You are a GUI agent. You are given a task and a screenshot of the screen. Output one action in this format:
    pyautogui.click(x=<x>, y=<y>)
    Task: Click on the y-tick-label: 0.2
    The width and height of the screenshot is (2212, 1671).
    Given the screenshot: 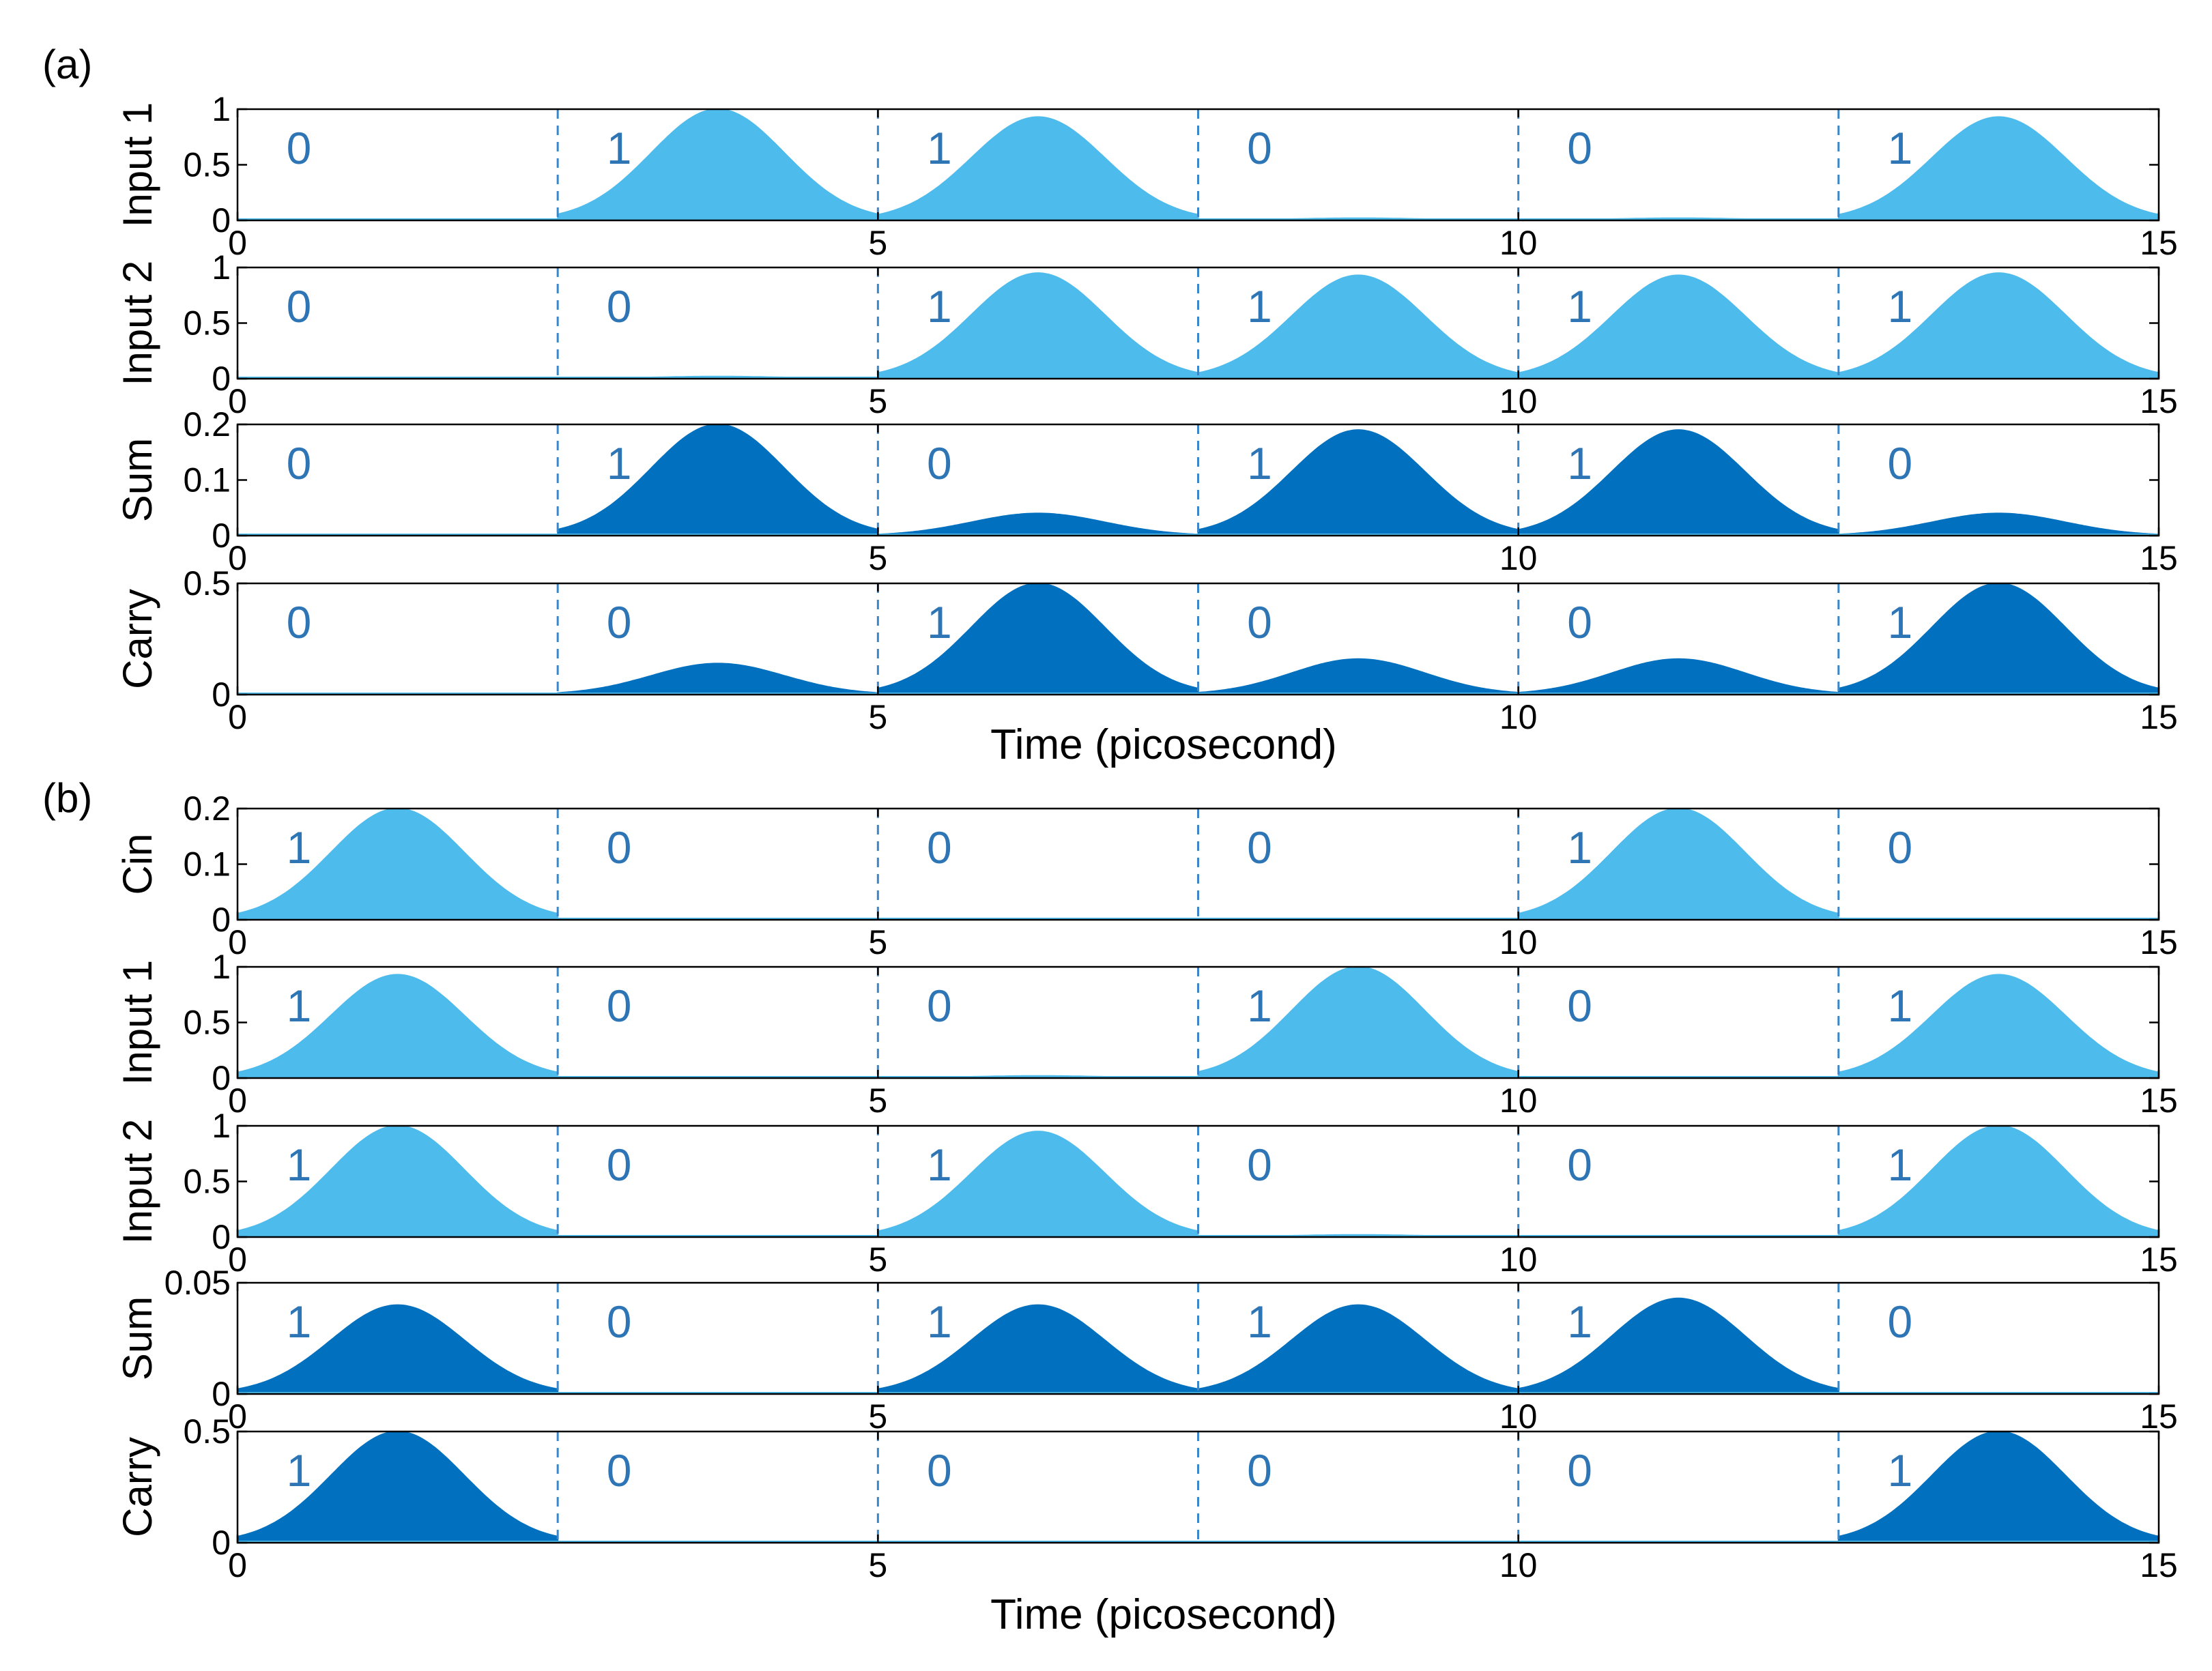 What is the action you would take?
    pyautogui.click(x=207, y=425)
    